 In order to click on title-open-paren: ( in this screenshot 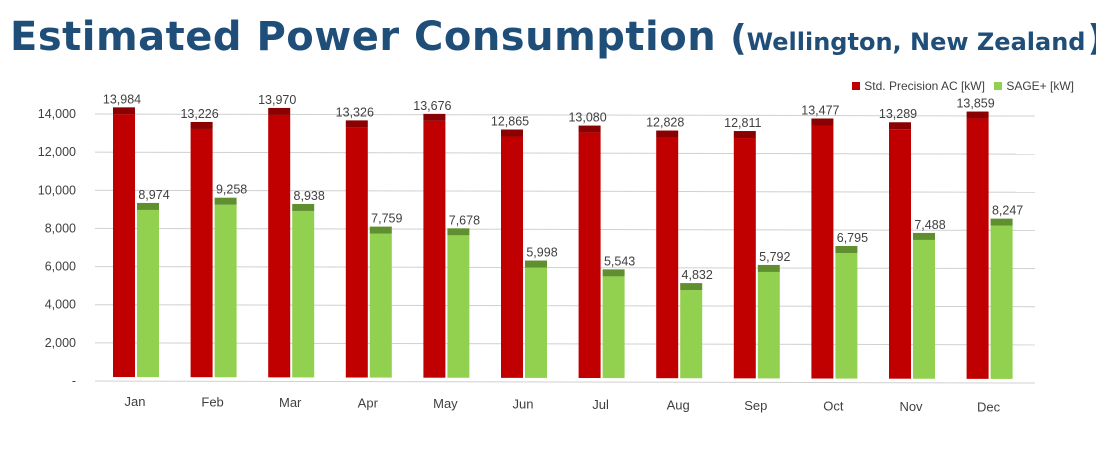, I will do `click(738, 38)`.